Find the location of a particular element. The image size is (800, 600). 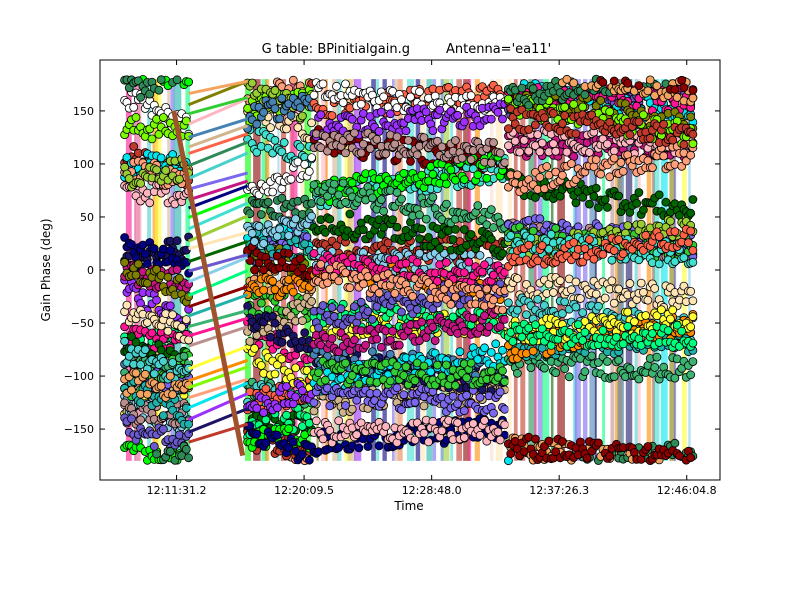

series-markers is located at coordinates (157, 385).